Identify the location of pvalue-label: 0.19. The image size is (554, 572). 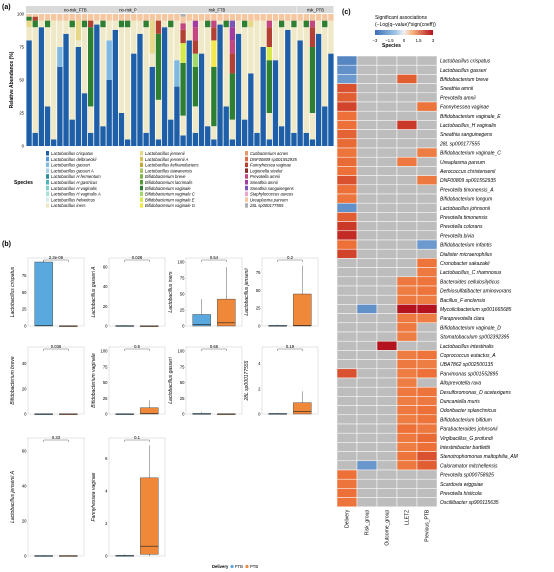
(290, 346).